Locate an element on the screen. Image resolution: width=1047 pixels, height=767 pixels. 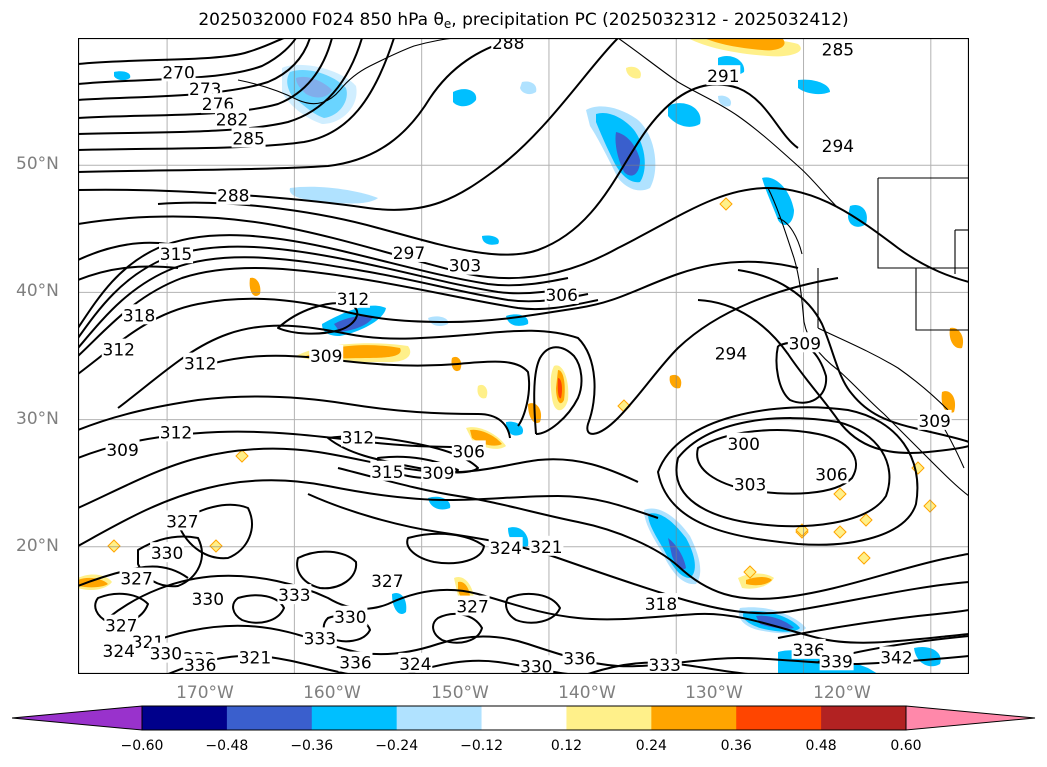
lat-label: 30°N is located at coordinates (37, 419).